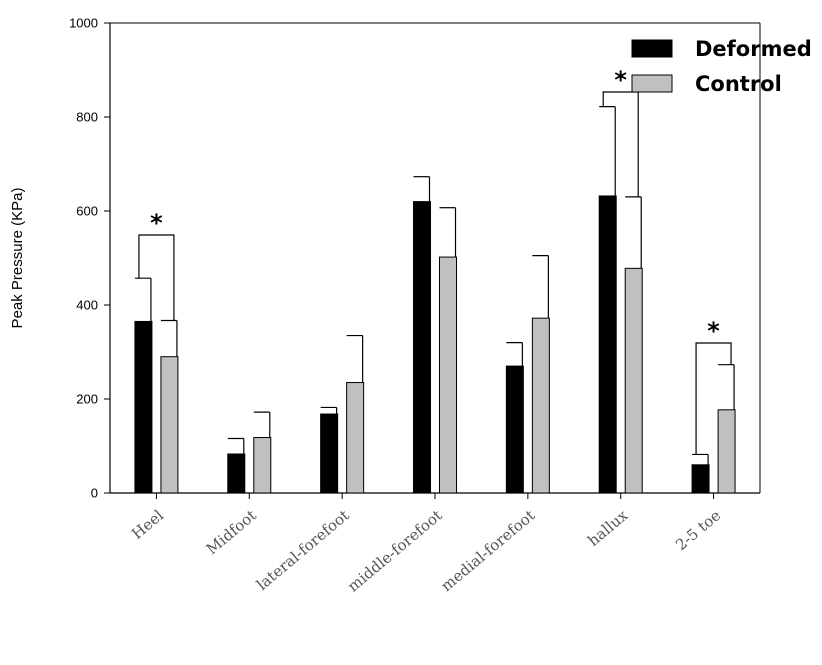 This screenshot has height=665, width=822. What do you see at coordinates (698, 530) in the screenshot?
I see `x-category-label: 2-5 toe` at bounding box center [698, 530].